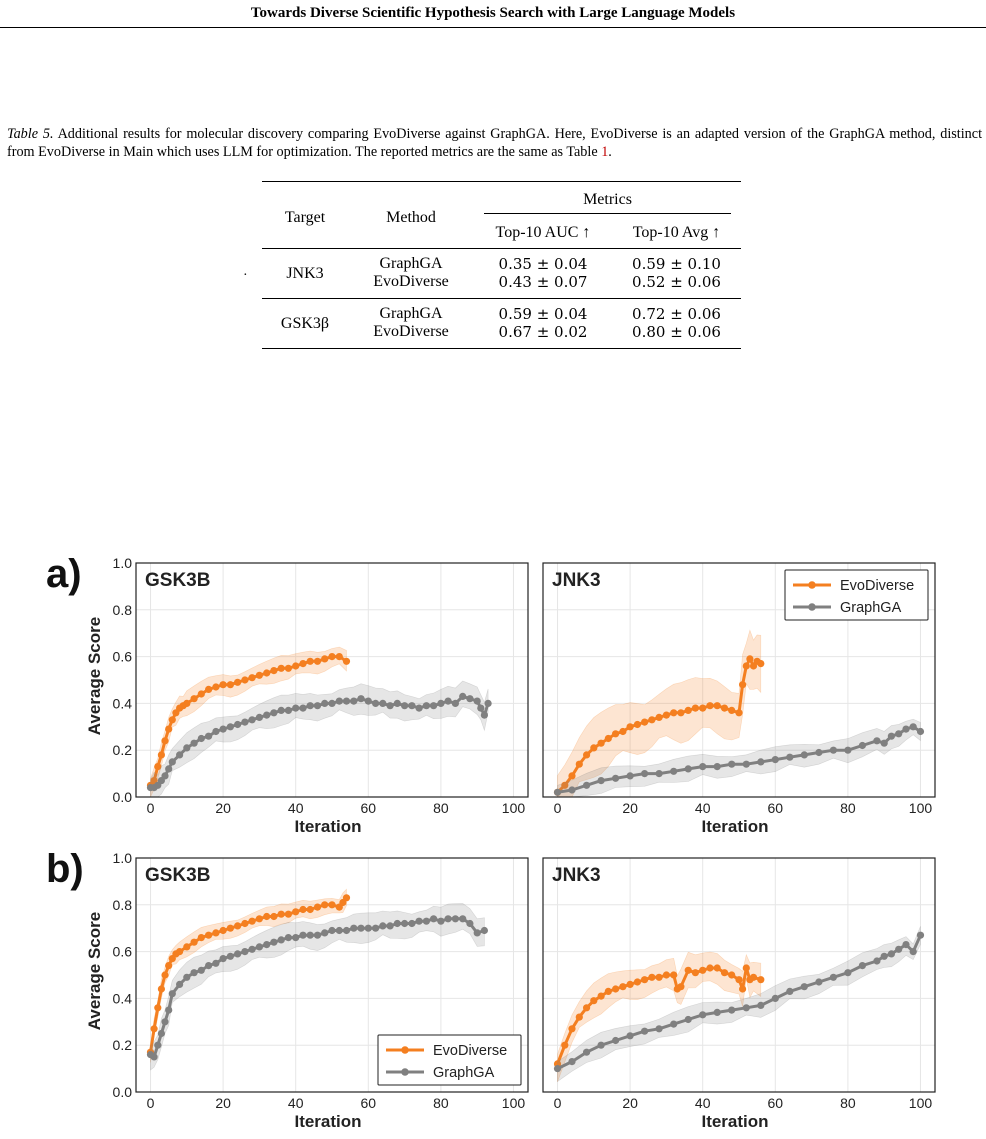 This screenshot has width=986, height=1139. Describe the element at coordinates (327, 826) in the screenshot. I see `x-axis-label: Iteration` at that location.